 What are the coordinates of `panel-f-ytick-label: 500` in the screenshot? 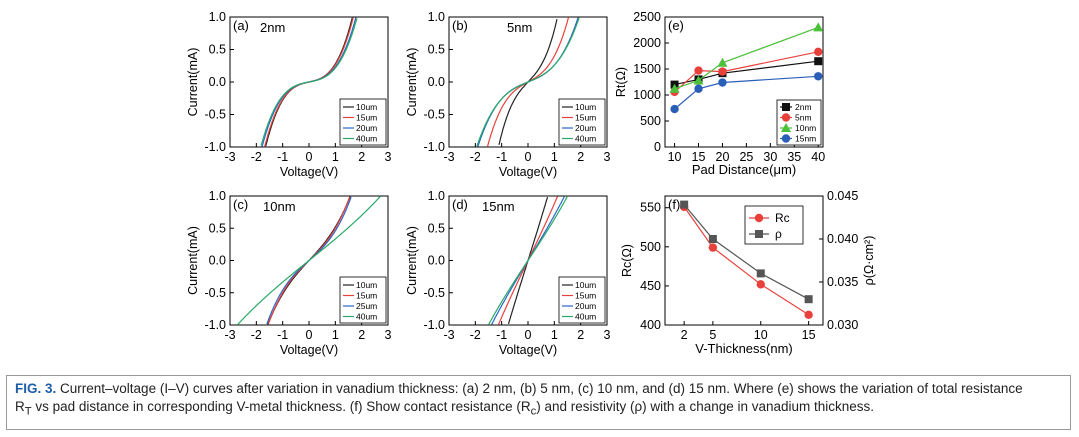 It's located at (650, 247).